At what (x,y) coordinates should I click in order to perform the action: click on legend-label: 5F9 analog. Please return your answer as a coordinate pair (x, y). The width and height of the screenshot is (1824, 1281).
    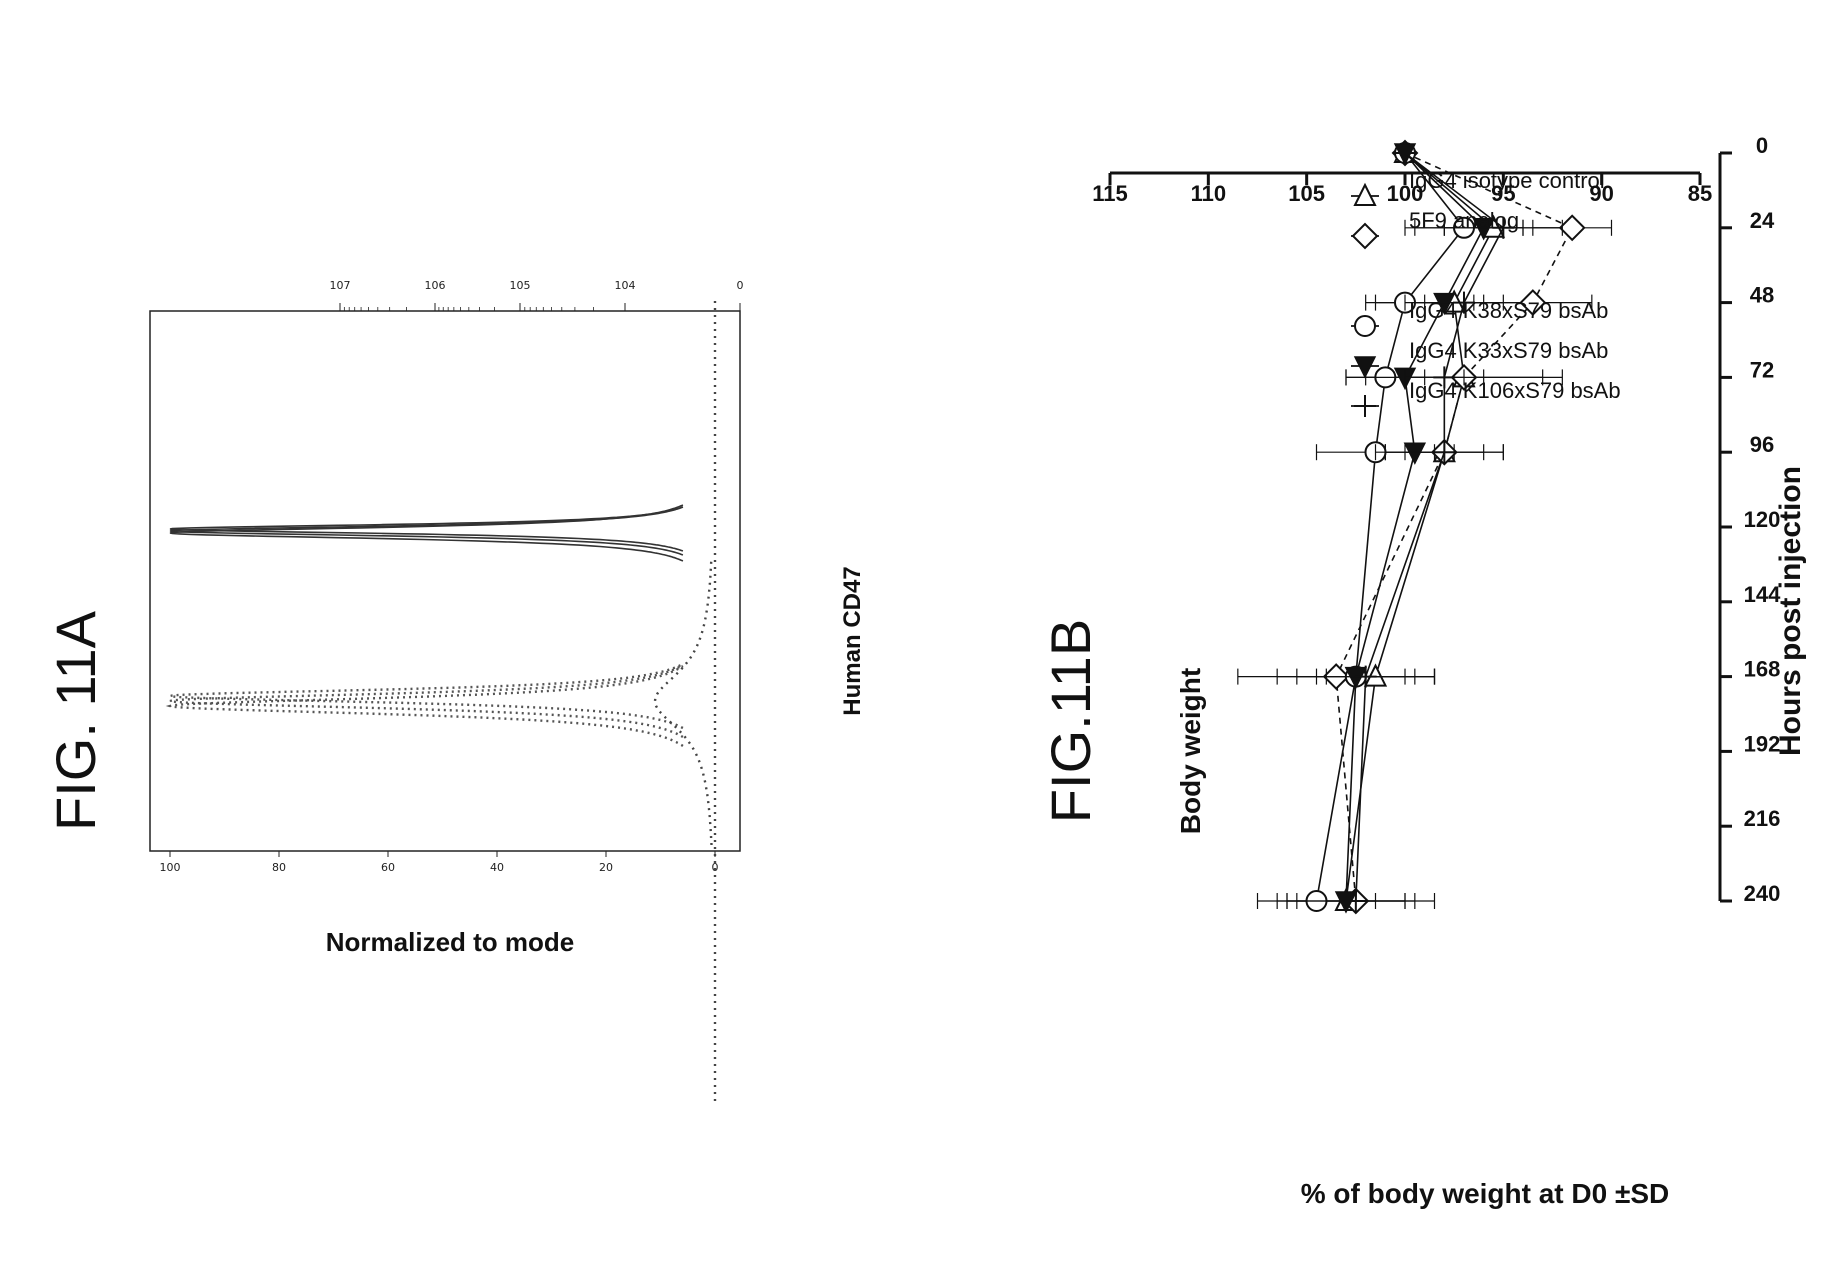
    Looking at the image, I should click on (1464, 220).